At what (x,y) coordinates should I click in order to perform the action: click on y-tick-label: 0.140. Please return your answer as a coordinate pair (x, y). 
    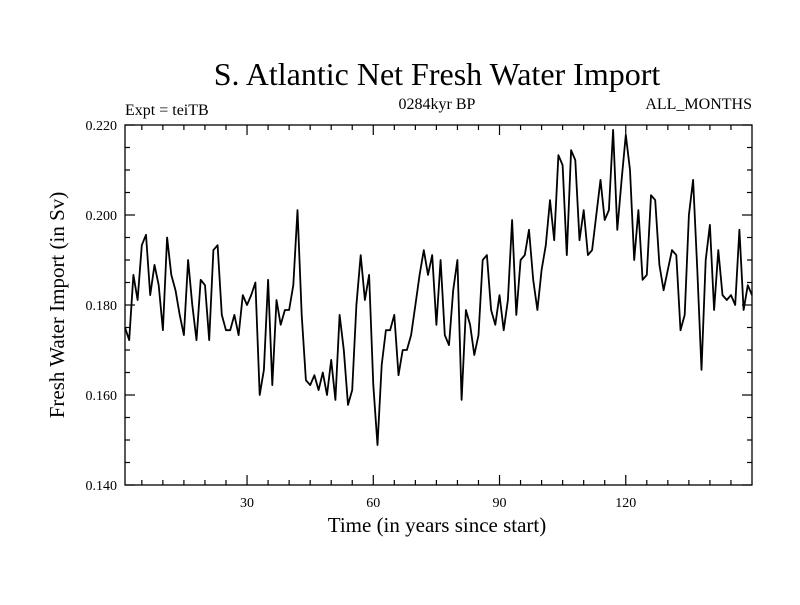
    Looking at the image, I should click on (102, 486).